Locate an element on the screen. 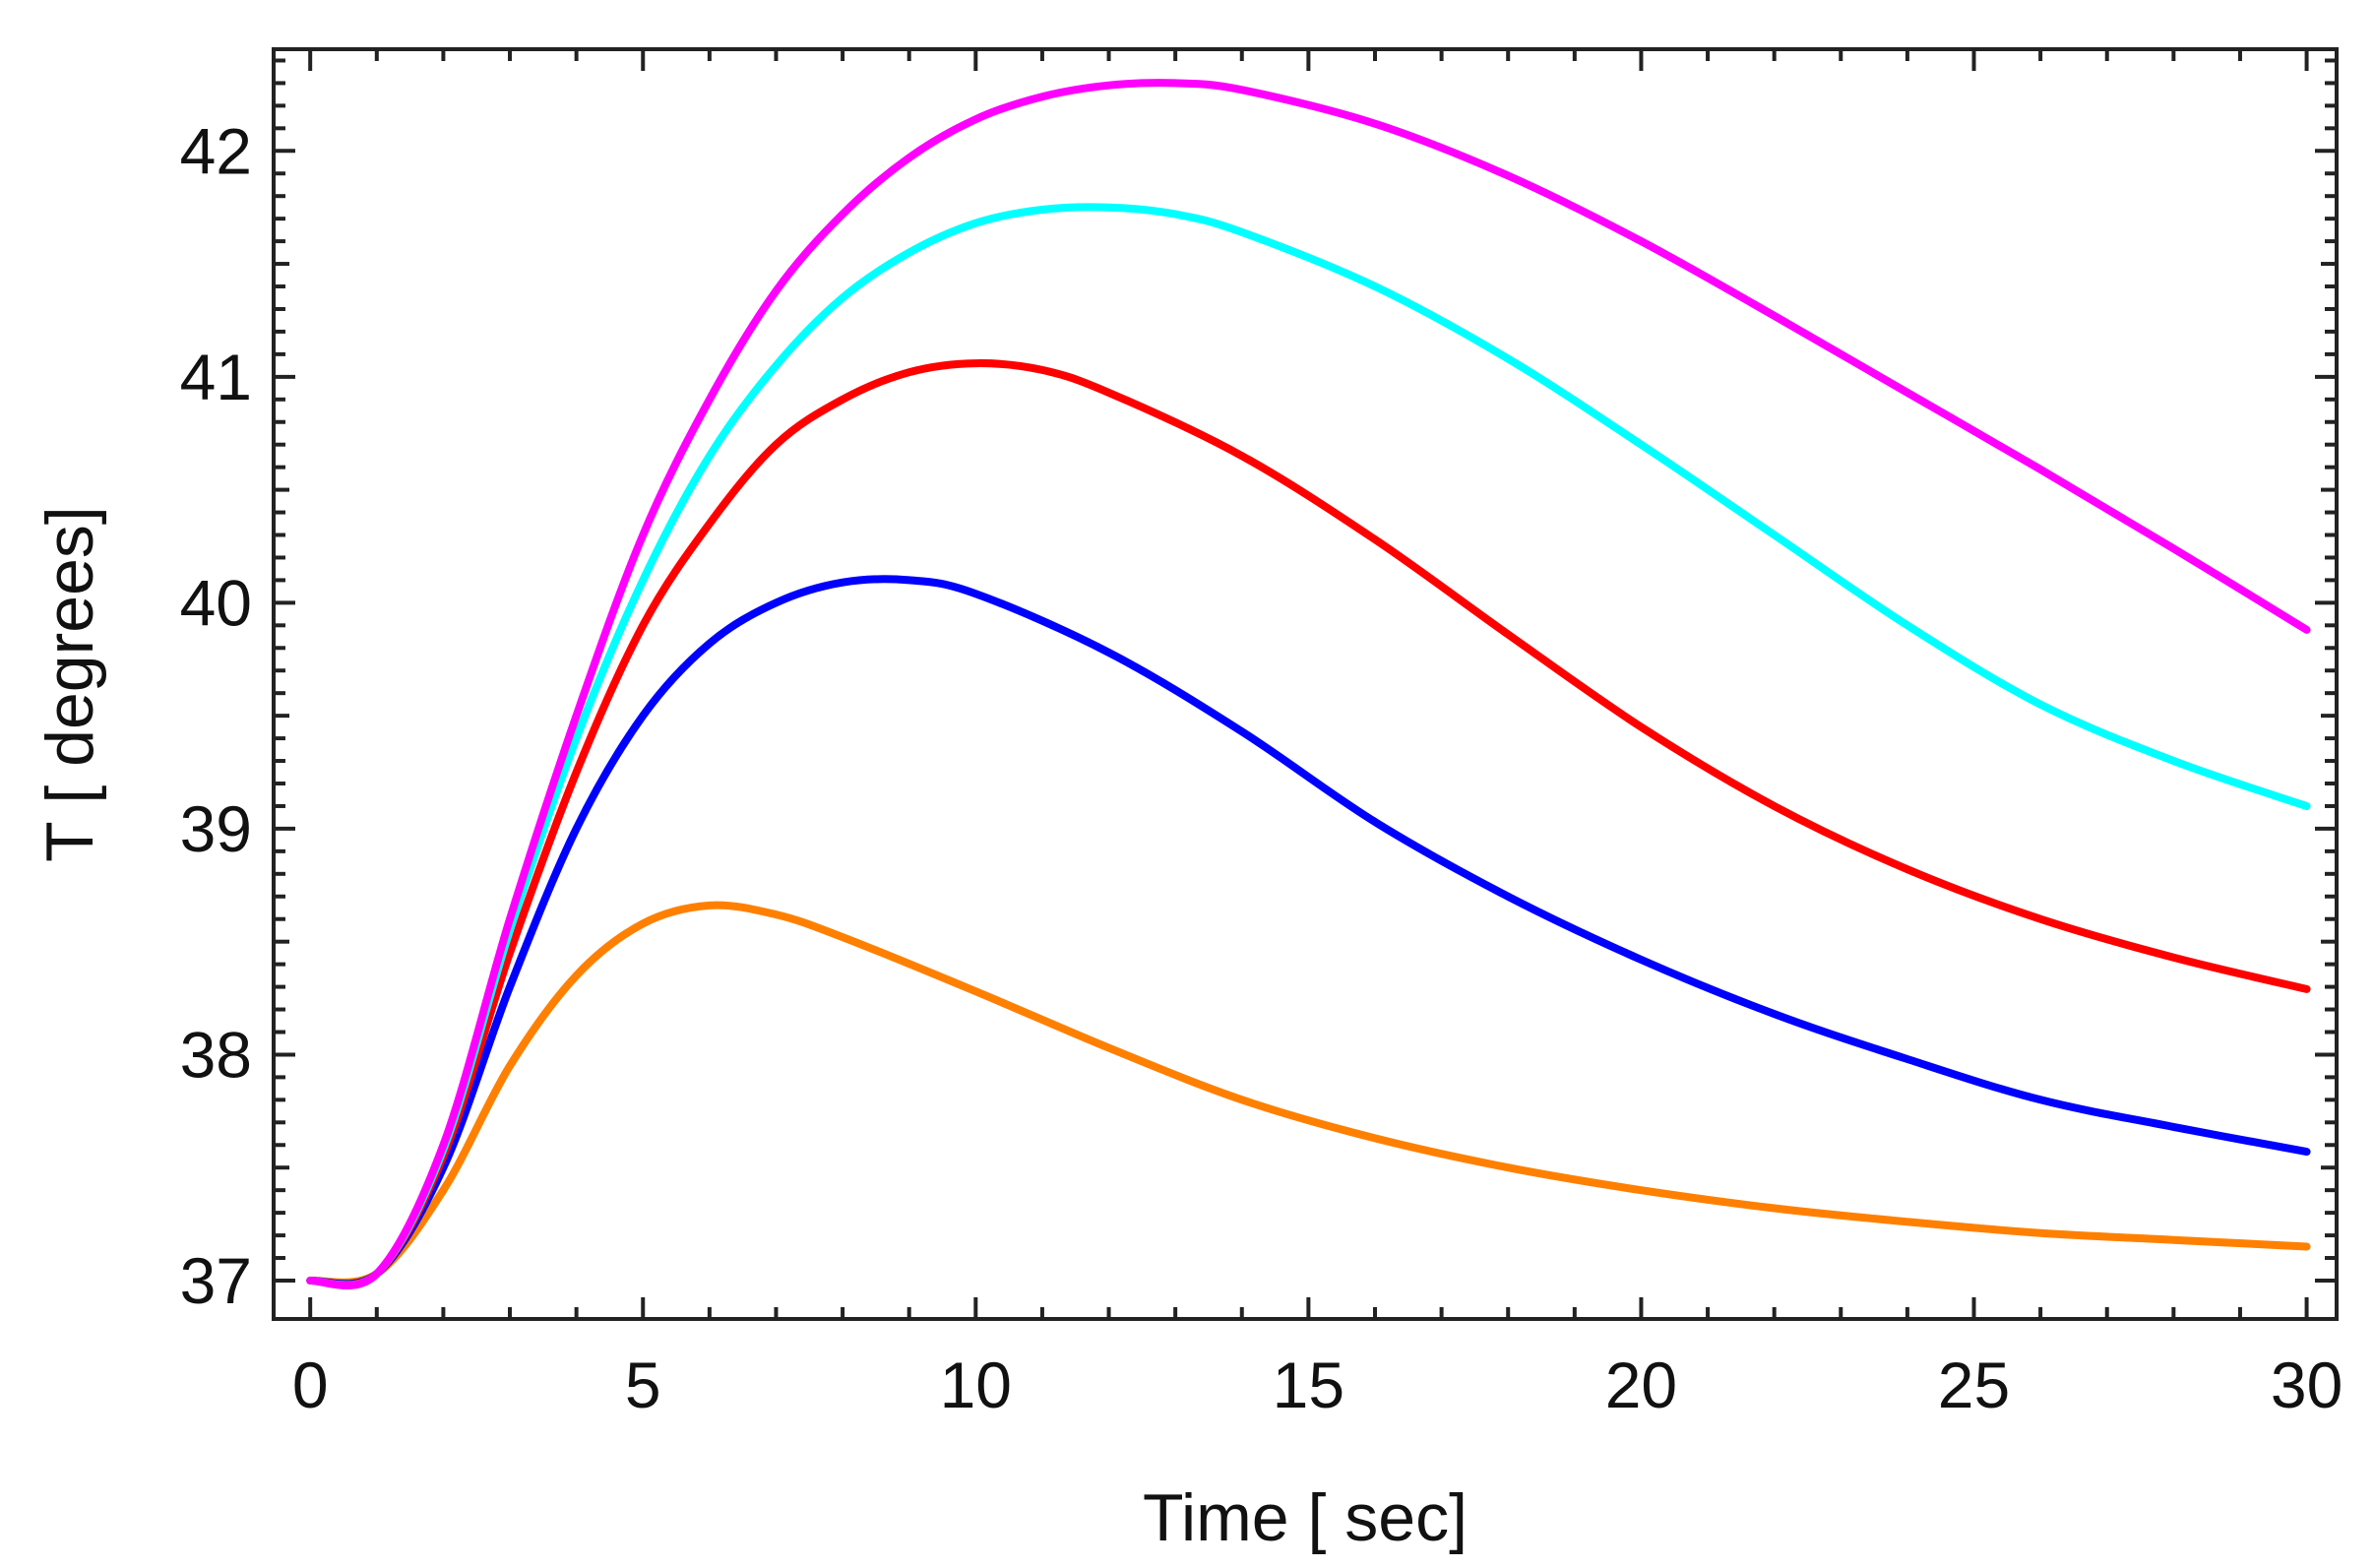 The width and height of the screenshot is (2374, 1568). x-tick-label: 20 is located at coordinates (1641, 1384).